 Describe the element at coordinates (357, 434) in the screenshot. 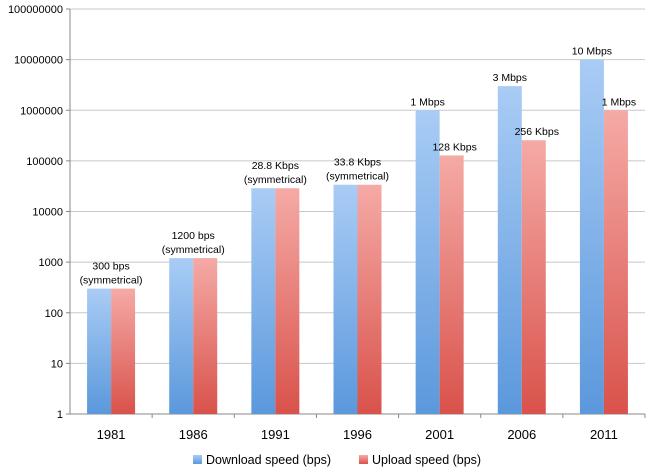

I see `x-tick-label: 1996` at that location.